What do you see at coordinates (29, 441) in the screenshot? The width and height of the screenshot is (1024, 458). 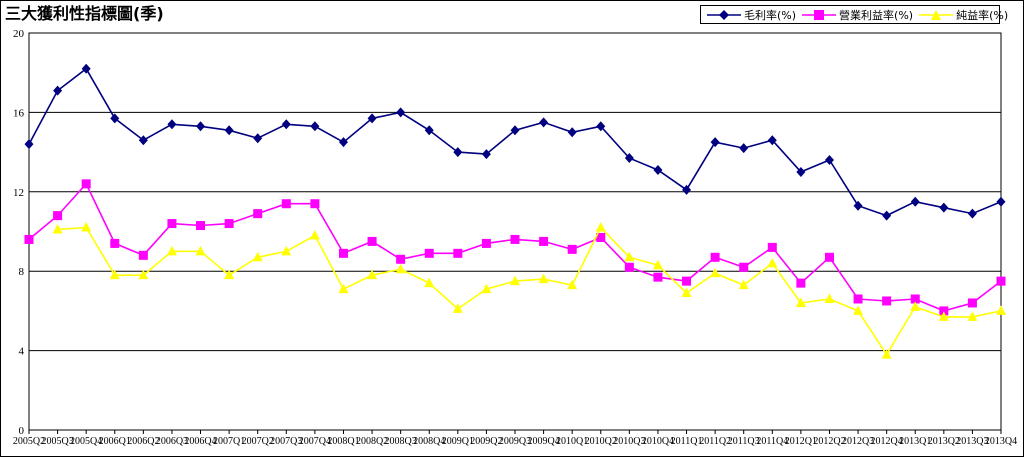 I see `x-tick-label: 2005Q2` at bounding box center [29, 441].